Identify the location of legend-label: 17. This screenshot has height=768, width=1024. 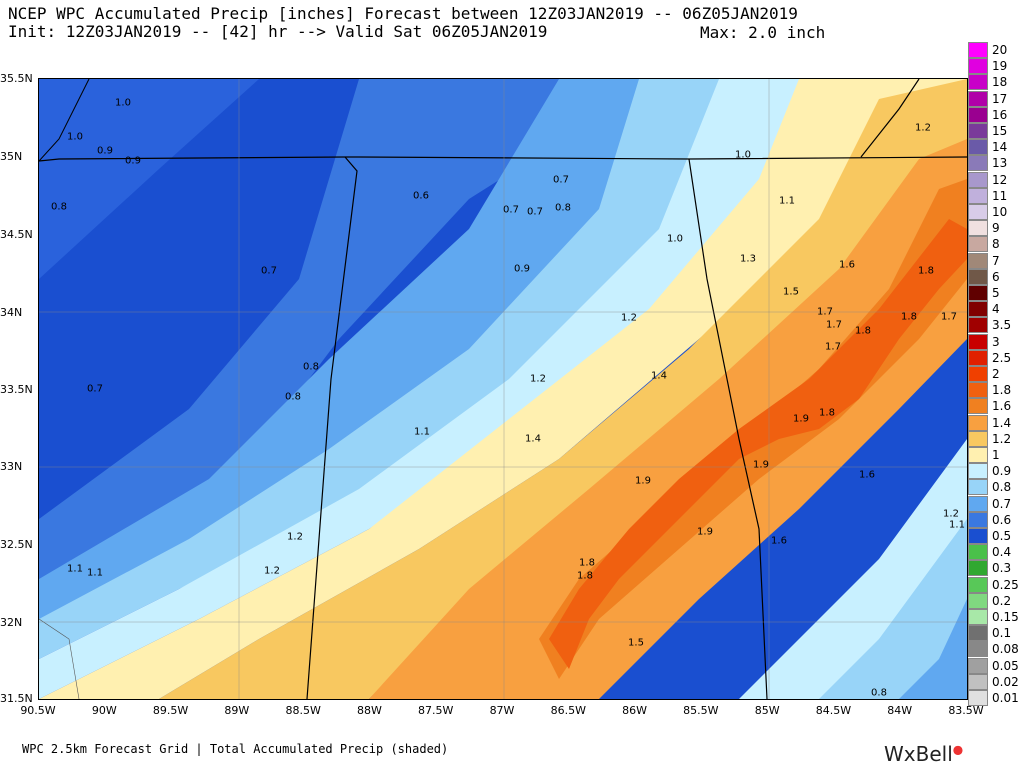
(1000, 98).